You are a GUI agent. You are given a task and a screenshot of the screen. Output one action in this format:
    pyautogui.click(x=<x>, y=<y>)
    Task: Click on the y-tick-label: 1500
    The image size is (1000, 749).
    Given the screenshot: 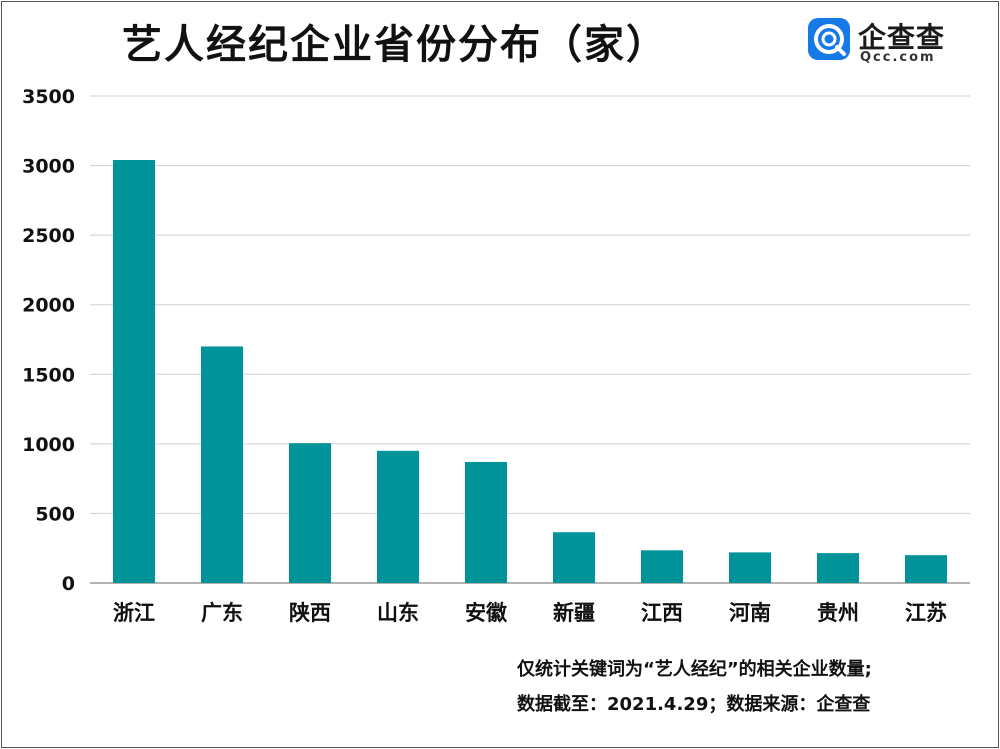 What is the action you would take?
    pyautogui.click(x=48, y=375)
    